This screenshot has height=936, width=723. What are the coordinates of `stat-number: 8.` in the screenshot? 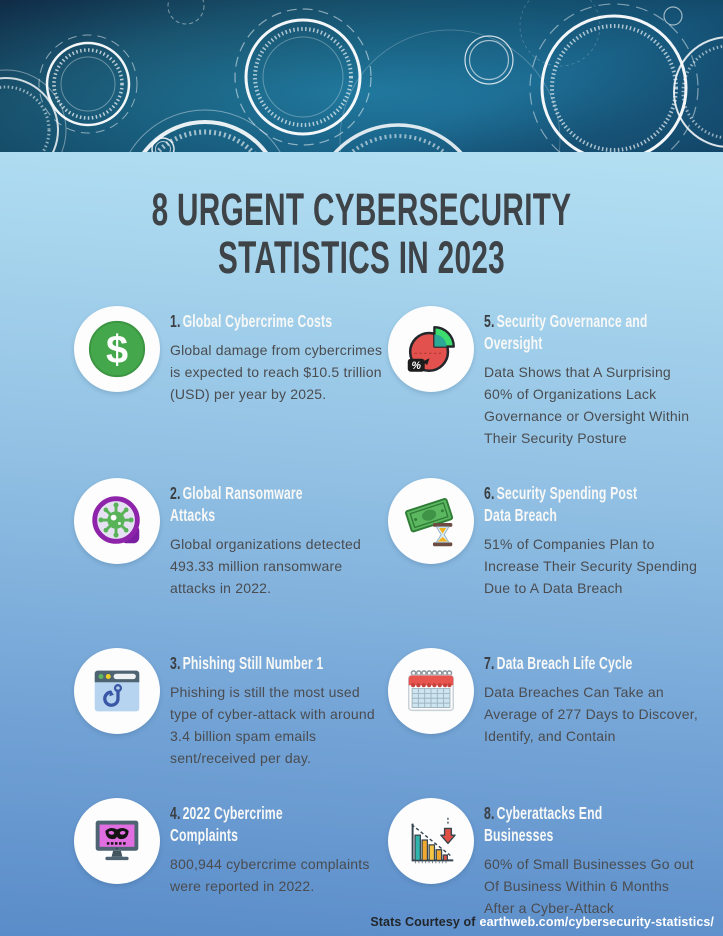 It's located at (489, 813).